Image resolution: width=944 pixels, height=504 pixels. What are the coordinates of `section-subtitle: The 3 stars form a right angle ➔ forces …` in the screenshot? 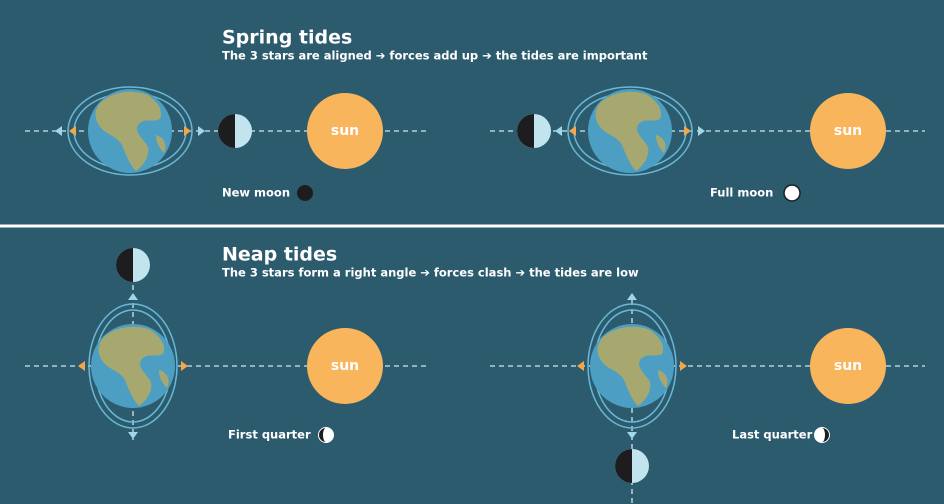 It's located at (430, 273).